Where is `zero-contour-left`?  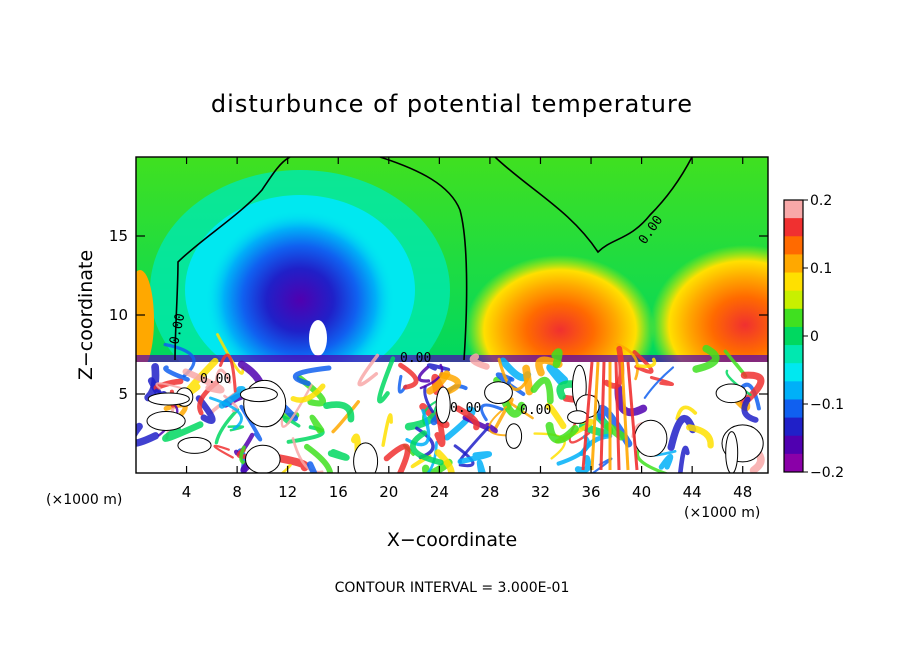
zero-contour-left is located at coordinates (232, 259).